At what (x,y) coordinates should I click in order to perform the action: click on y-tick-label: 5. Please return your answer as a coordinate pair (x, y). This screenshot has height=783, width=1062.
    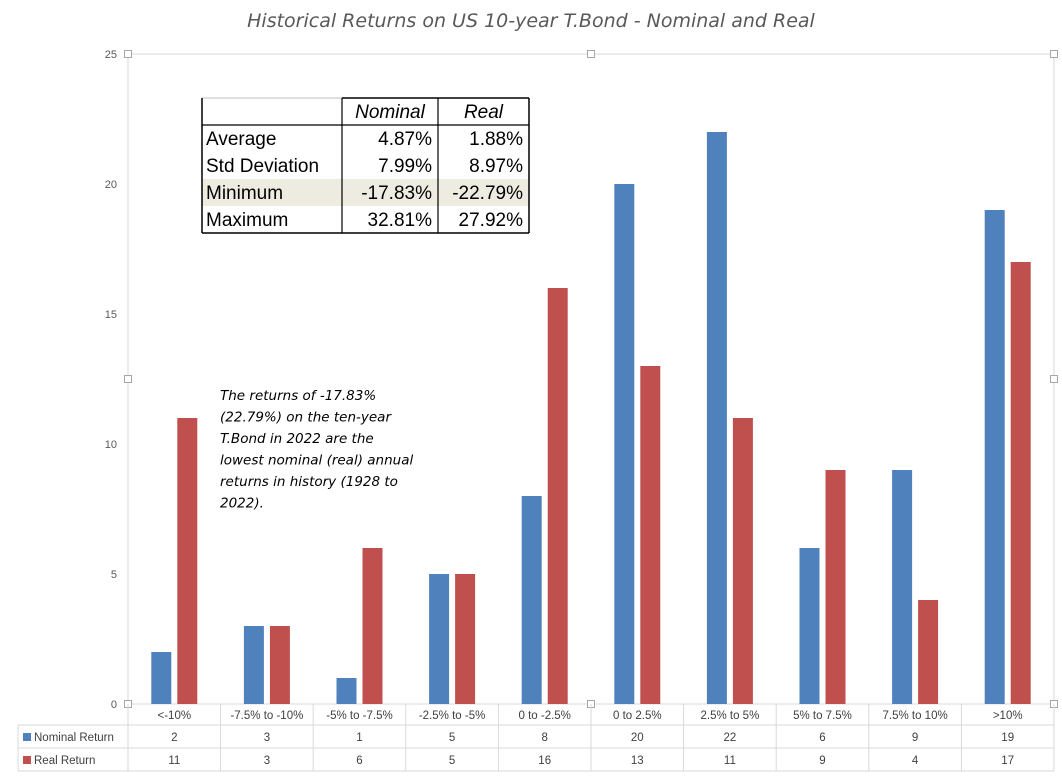
    Looking at the image, I should click on (114, 575).